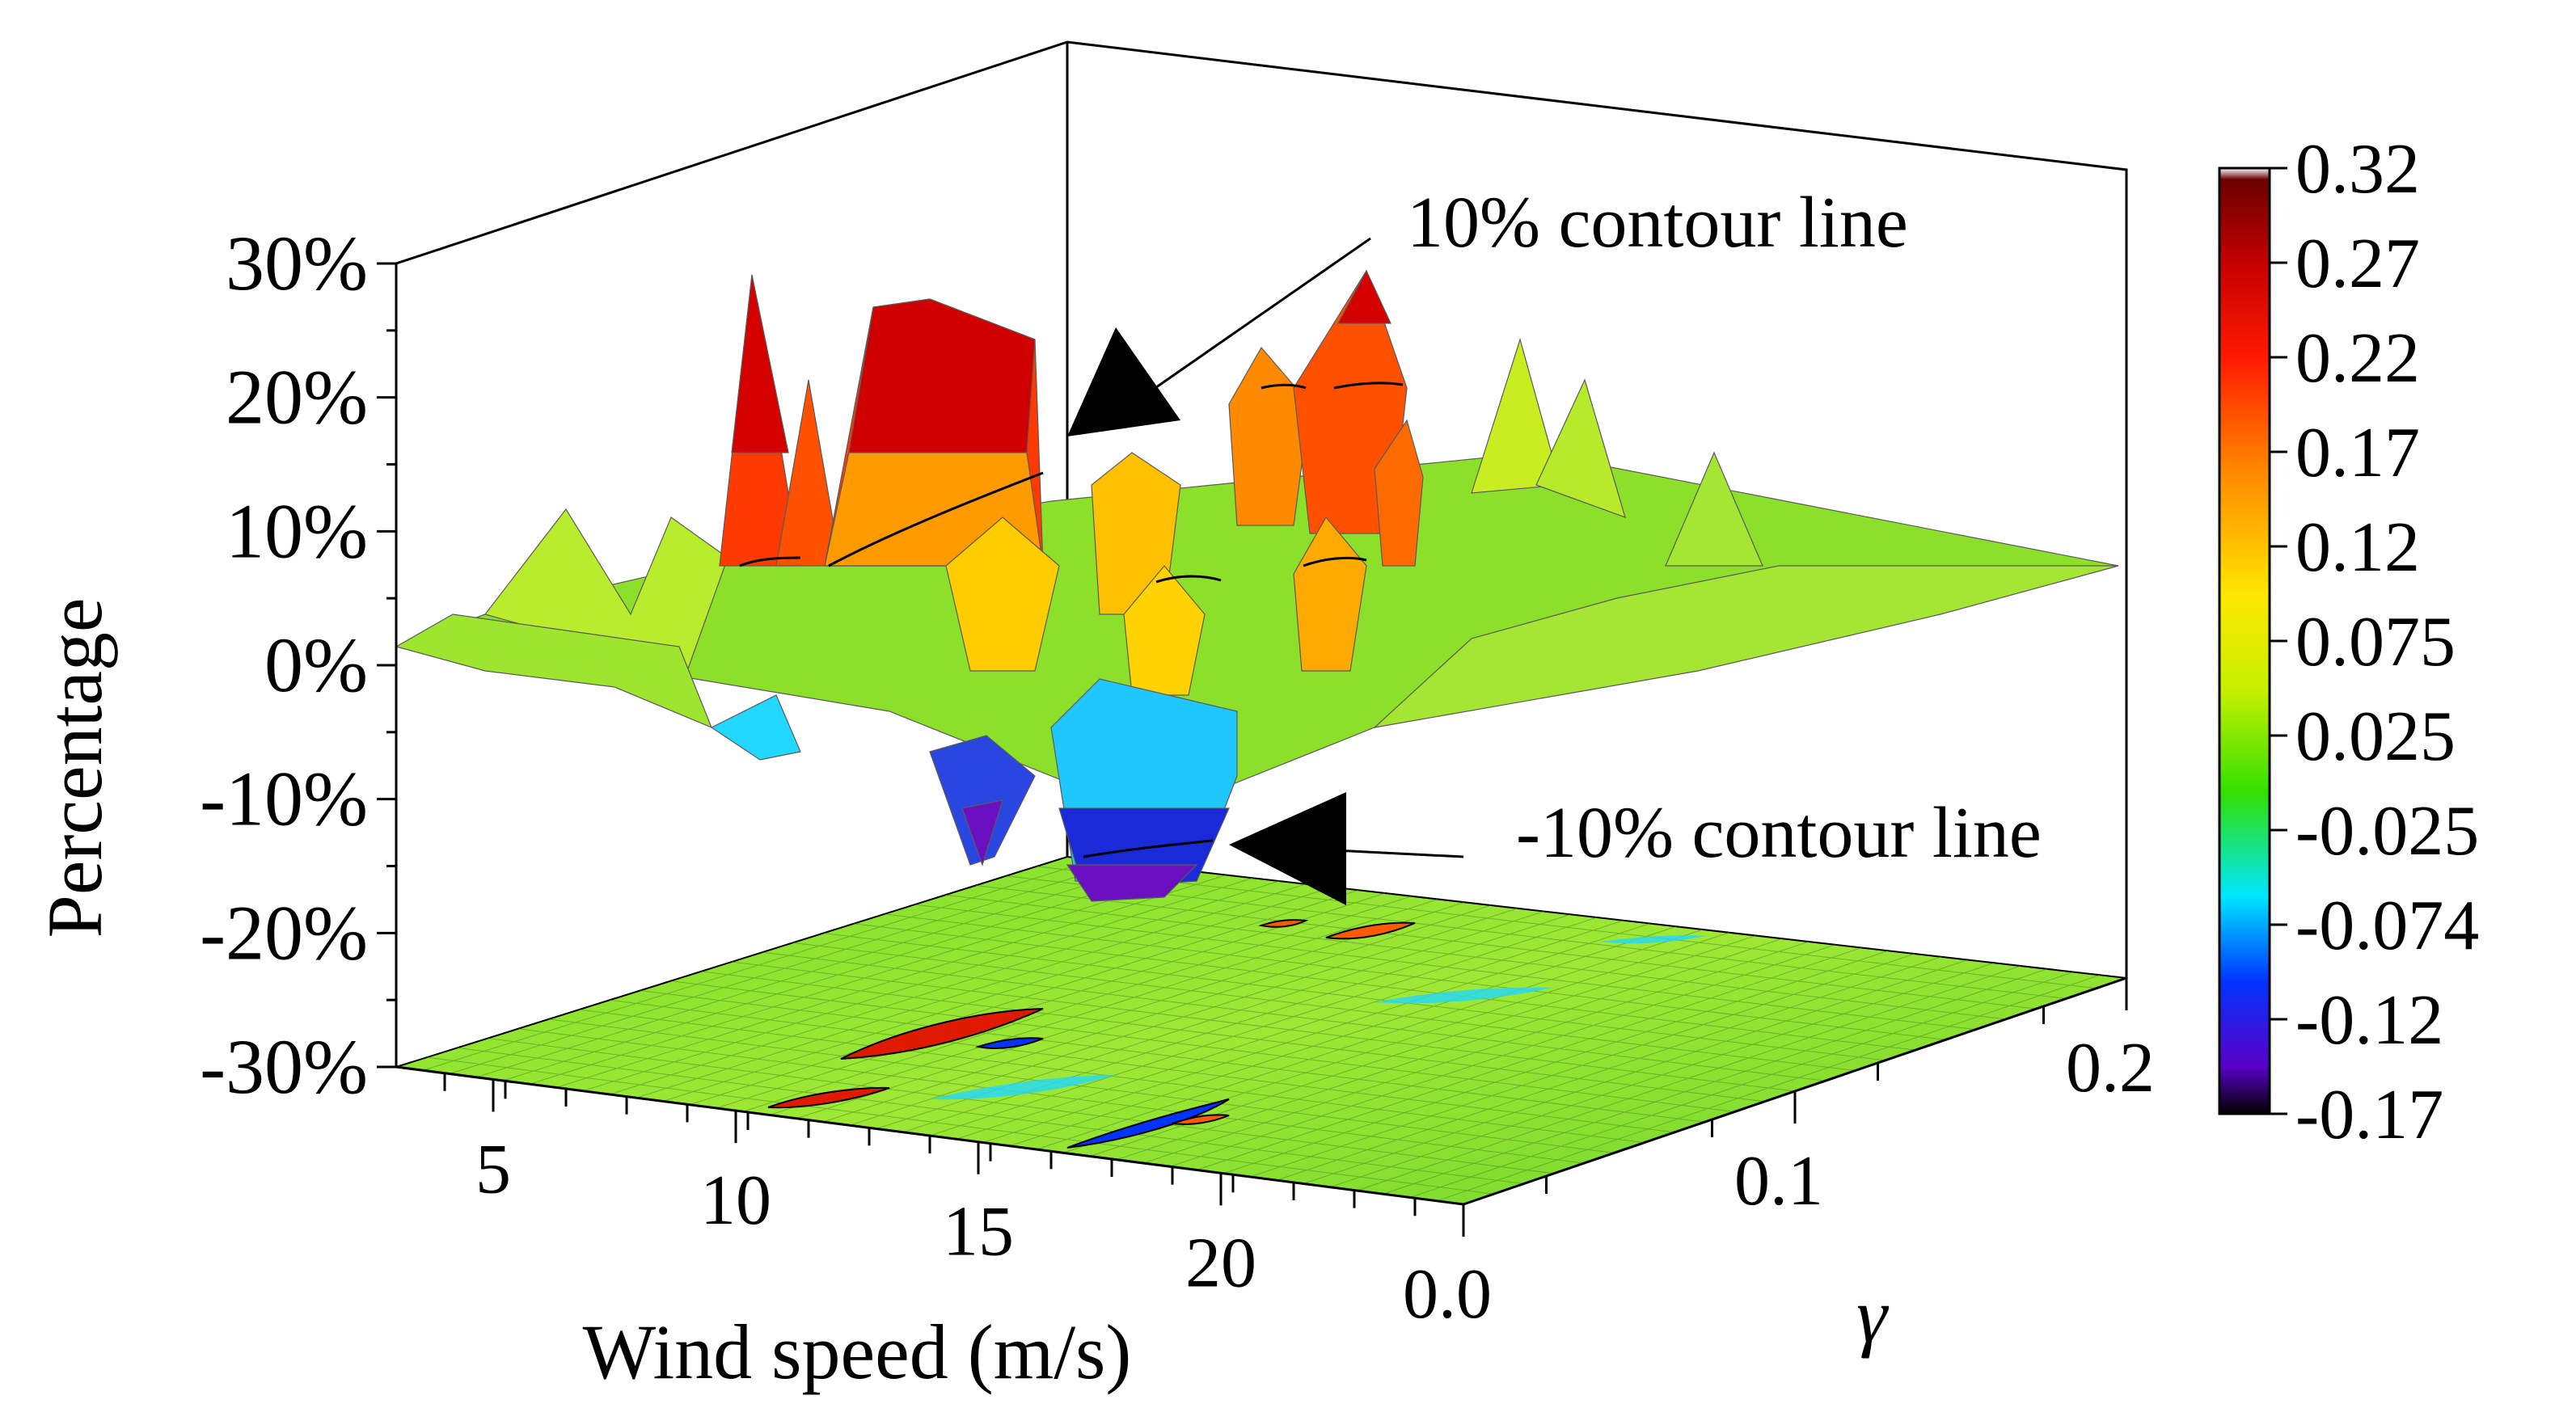 Image resolution: width=2576 pixels, height=1425 pixels. I want to click on x-tick-label: 20, so click(1220, 1263).